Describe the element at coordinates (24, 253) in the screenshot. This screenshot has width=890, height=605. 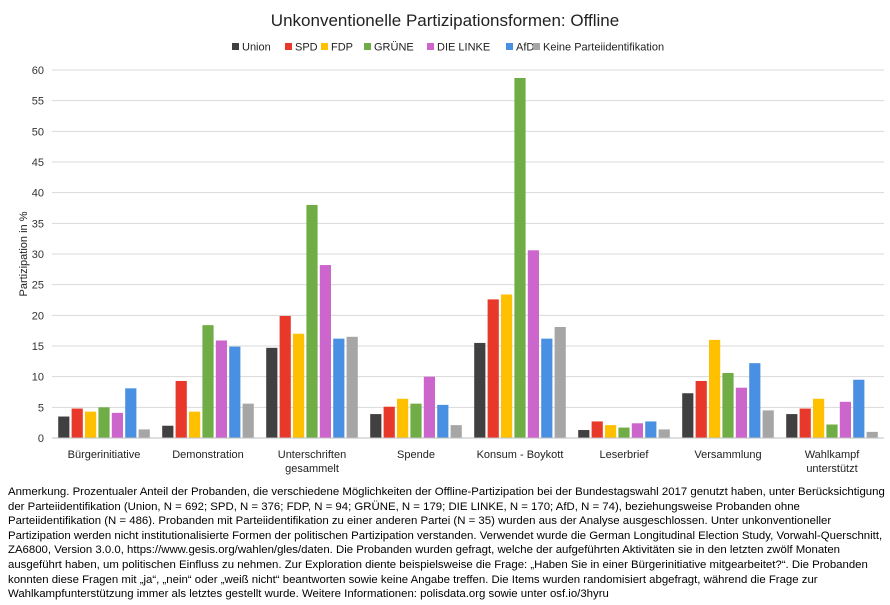
I see `y-axis-title: Partizipation in %` at that location.